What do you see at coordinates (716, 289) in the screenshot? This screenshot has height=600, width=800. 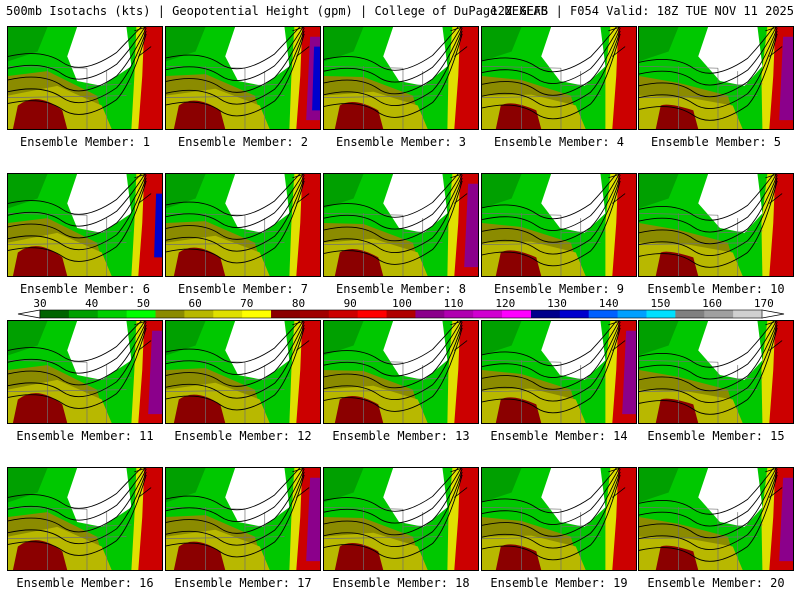 I see `member-caption: Ensemble Member: 10` at bounding box center [716, 289].